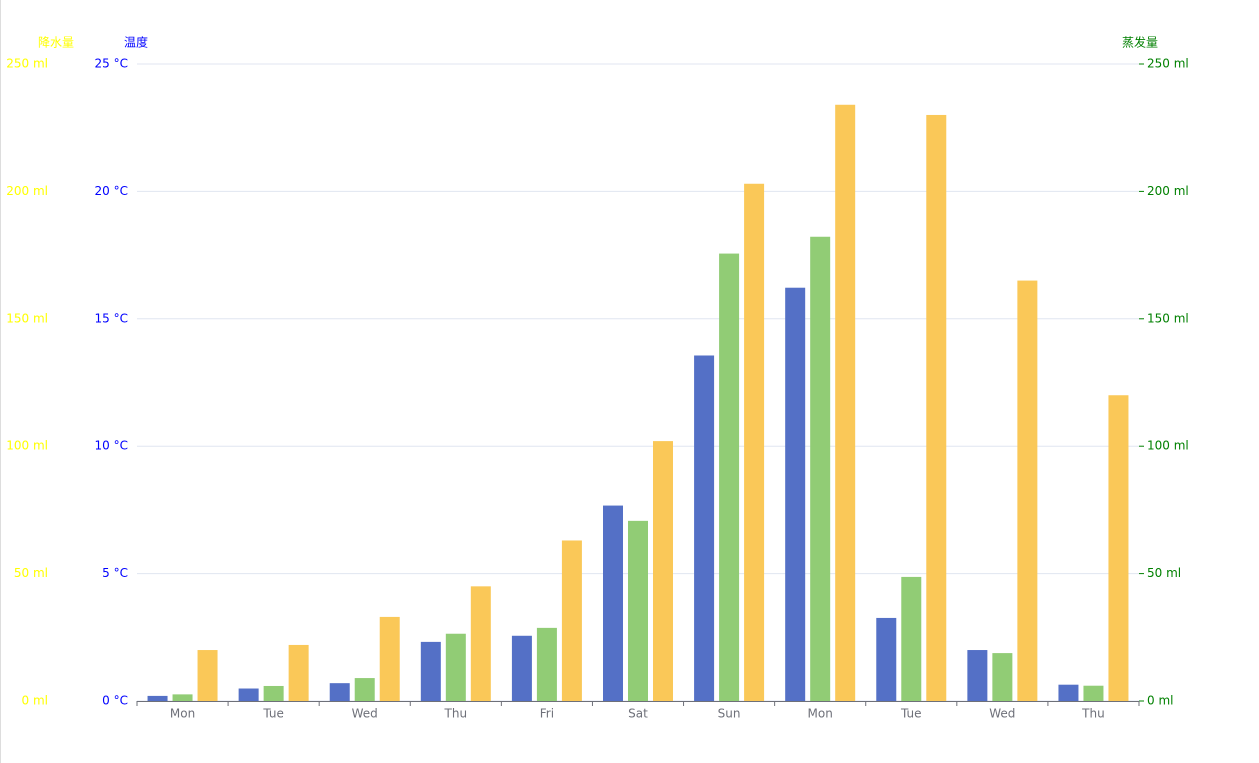 The height and width of the screenshot is (763, 1259). Describe the element at coordinates (111, 191) in the screenshot. I see `y-tick-label: 20 °C` at that location.